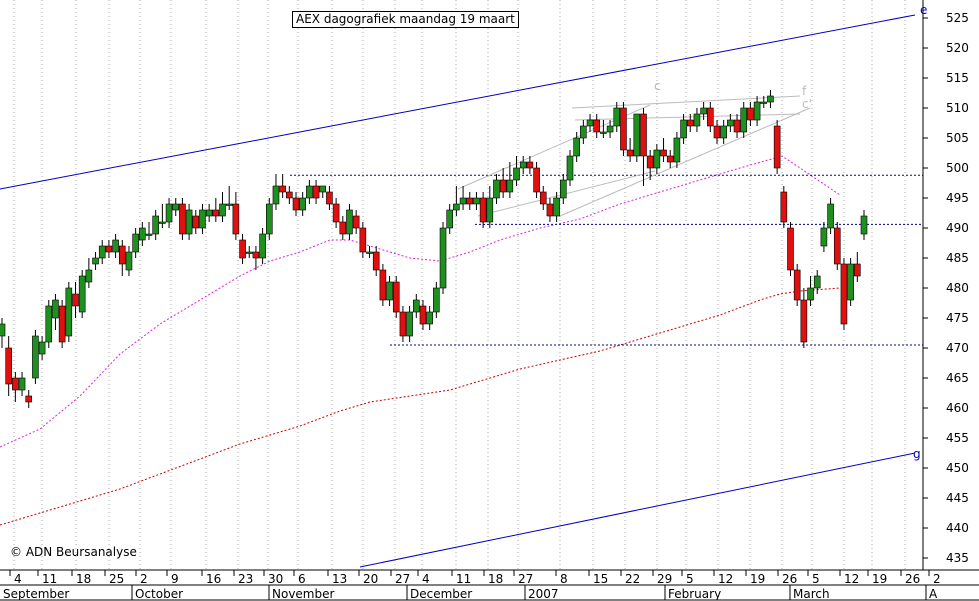 Image resolution: width=979 pixels, height=601 pixels. What do you see at coordinates (811, 594) in the screenshot?
I see `month-label: March` at bounding box center [811, 594].